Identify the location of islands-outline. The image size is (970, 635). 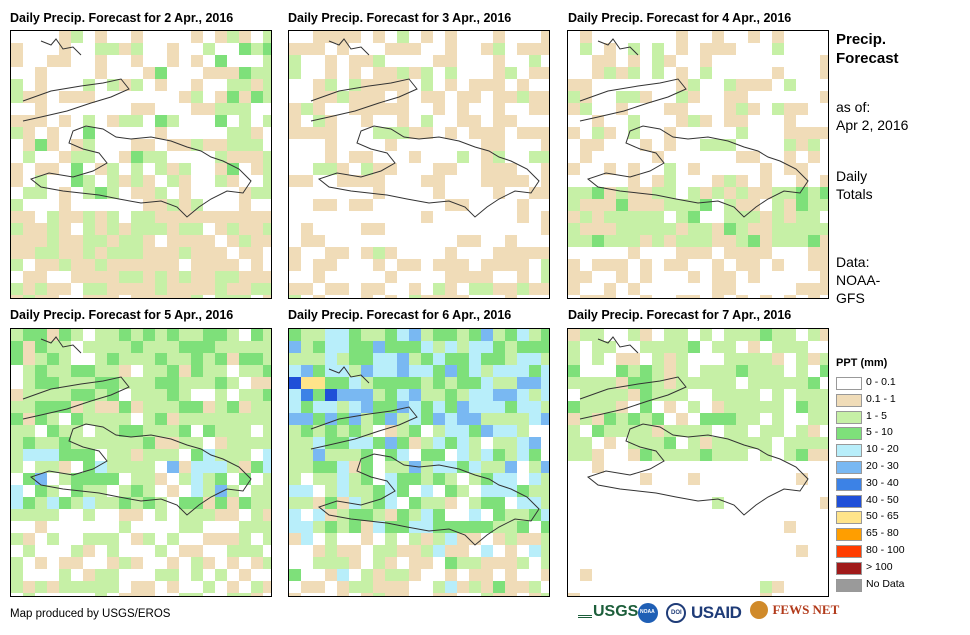
(61, 345).